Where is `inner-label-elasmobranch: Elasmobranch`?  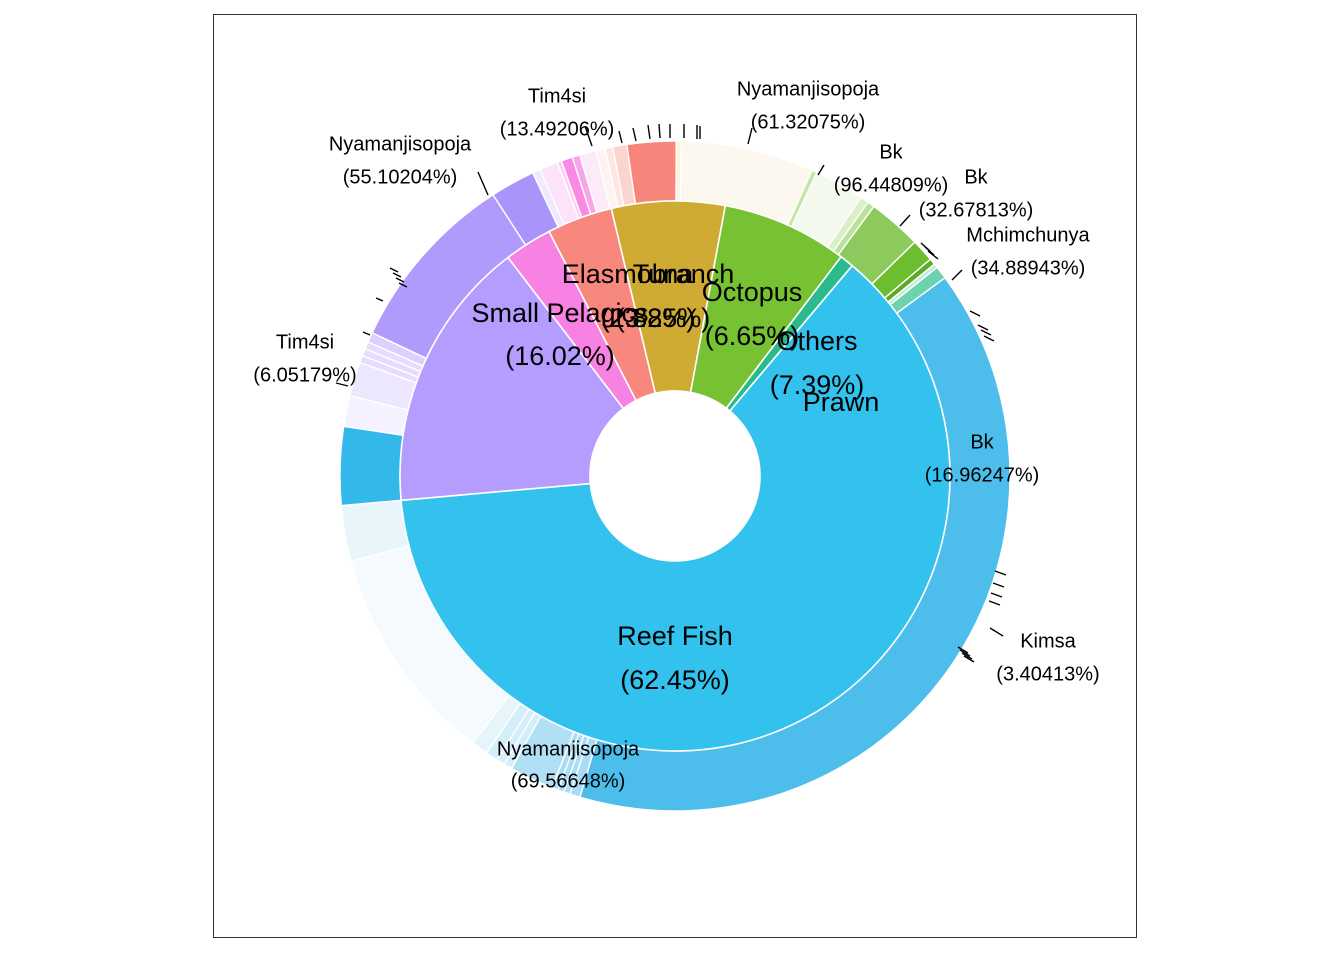
inner-label-elasmobranch: Elasmobranch is located at coordinates (648, 274).